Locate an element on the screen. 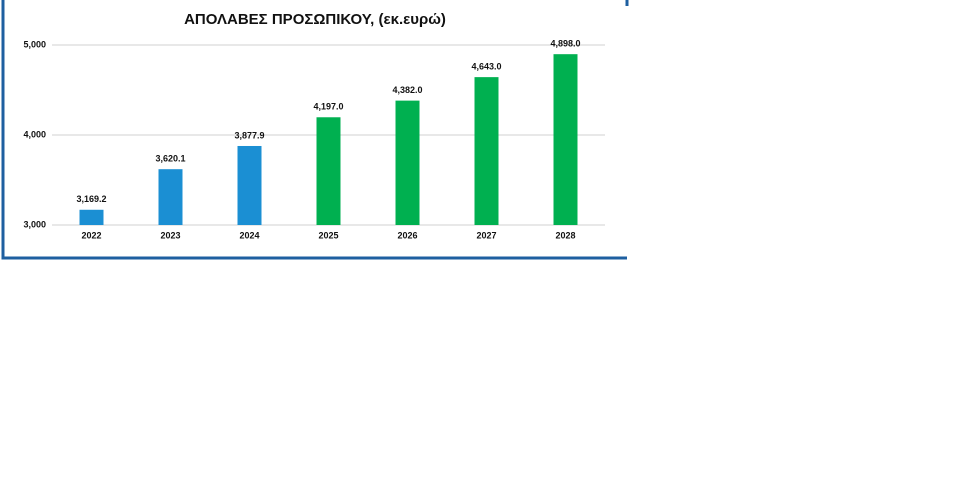  value-label: 3,620.1 is located at coordinates (170, 159).